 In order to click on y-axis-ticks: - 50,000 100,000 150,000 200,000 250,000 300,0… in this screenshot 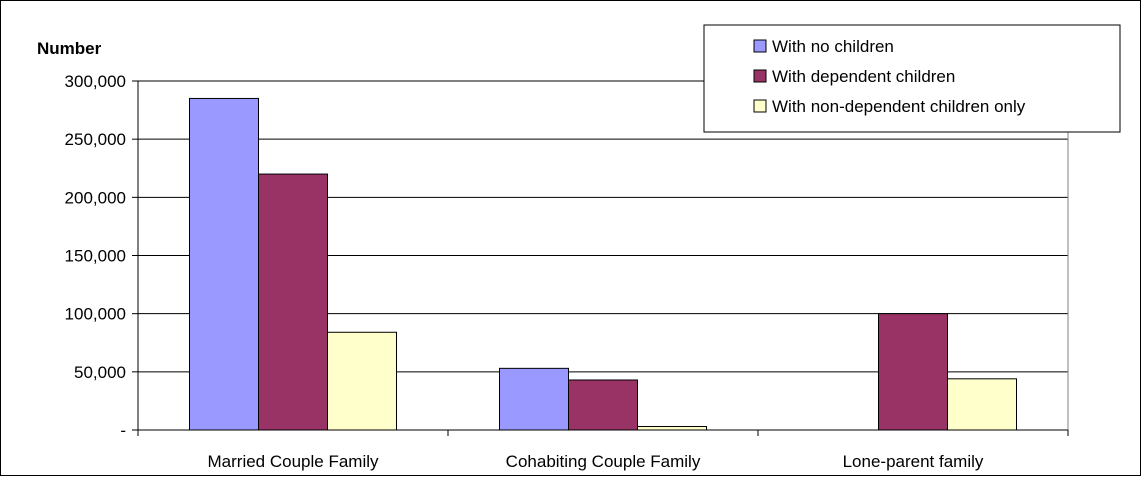, I will do `click(101, 256)`.